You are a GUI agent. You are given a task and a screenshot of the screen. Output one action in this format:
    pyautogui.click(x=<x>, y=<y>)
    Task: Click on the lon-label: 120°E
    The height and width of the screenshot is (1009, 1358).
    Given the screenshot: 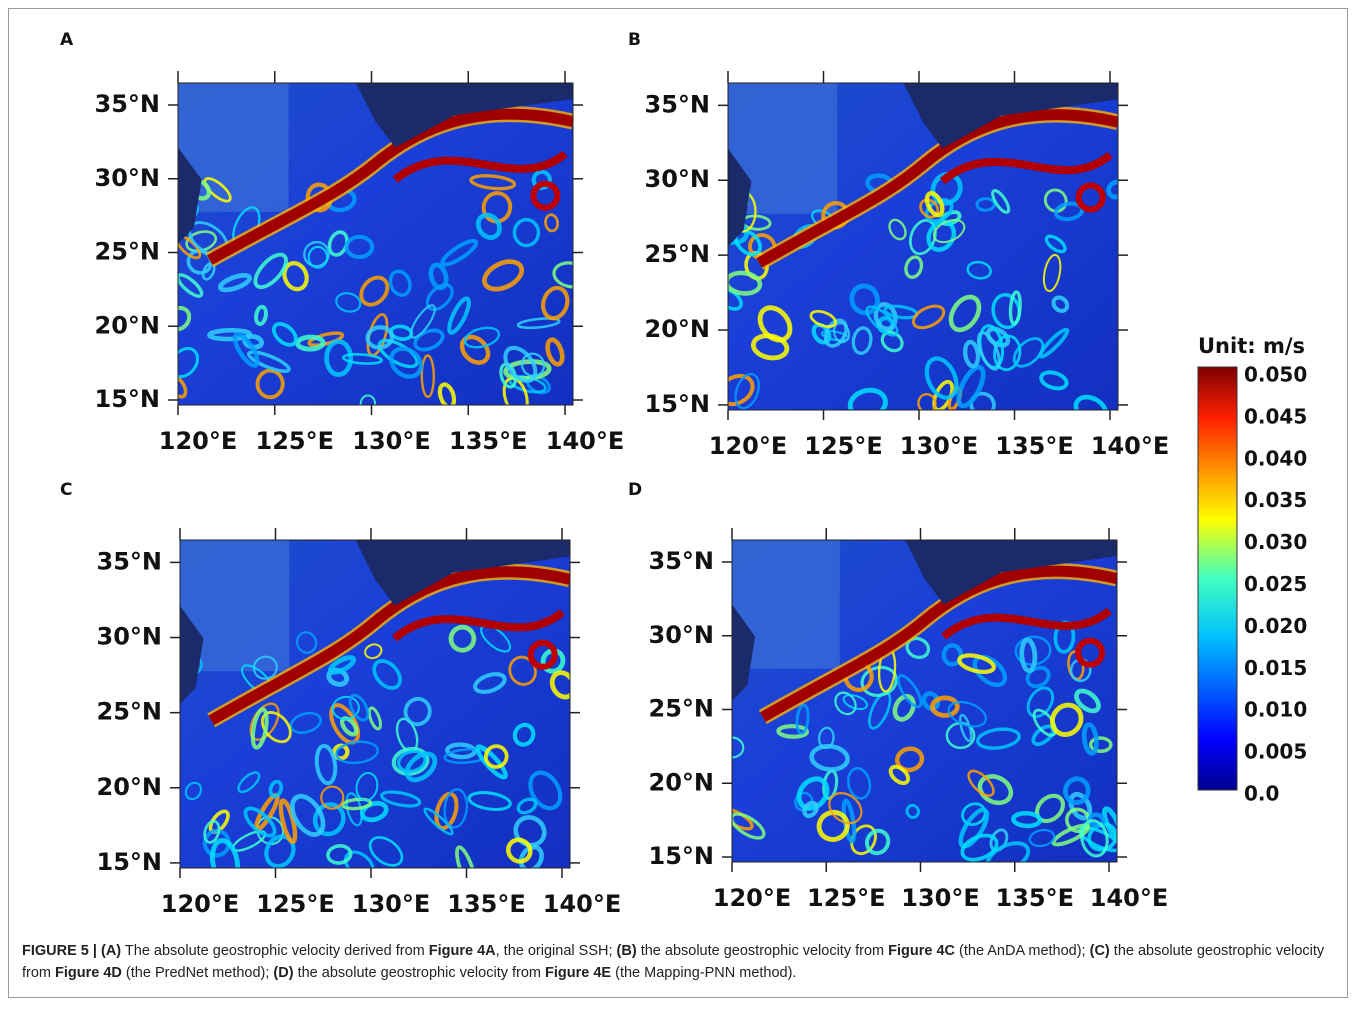 What is the action you would take?
    pyautogui.click(x=198, y=441)
    